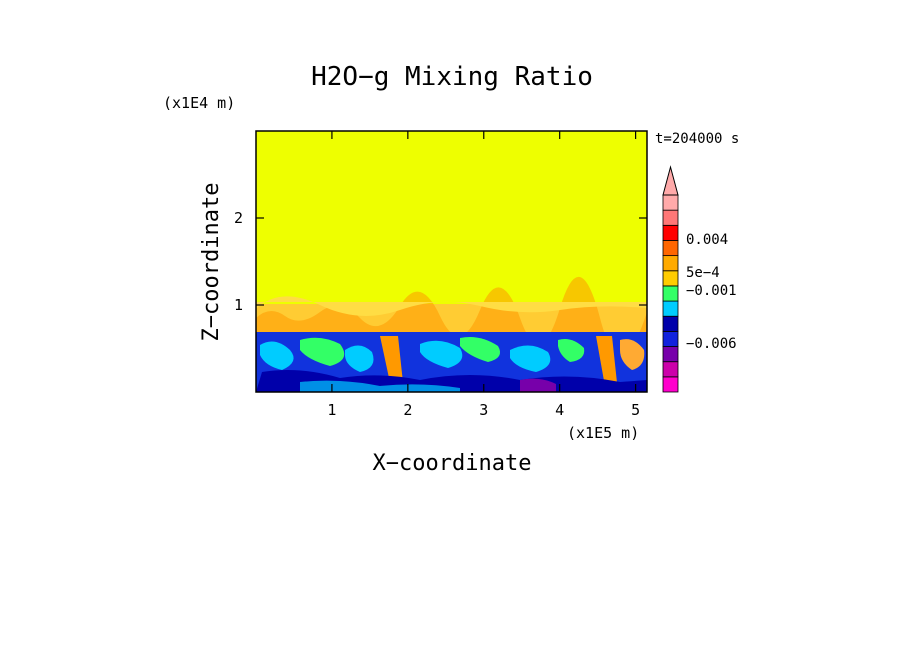 The height and width of the screenshot is (654, 904). What do you see at coordinates (451, 306) in the screenshot?
I see `mid-band-streak` at bounding box center [451, 306].